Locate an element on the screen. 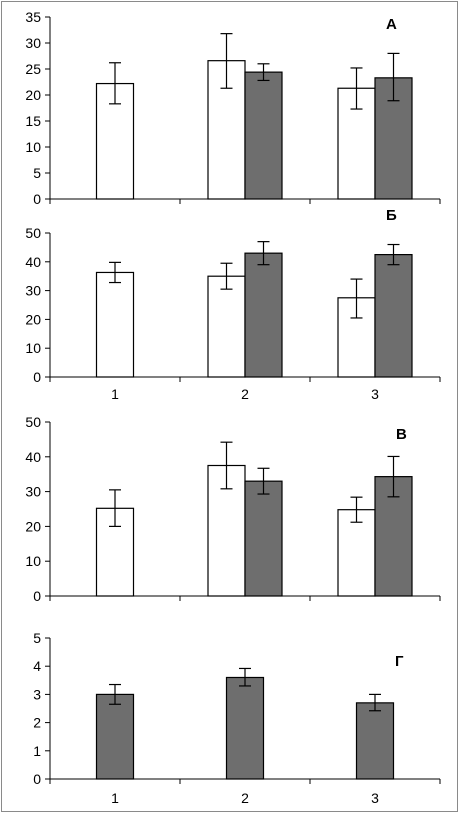 The image size is (460, 818). y-tick-label: 15 is located at coordinates (33, 121).